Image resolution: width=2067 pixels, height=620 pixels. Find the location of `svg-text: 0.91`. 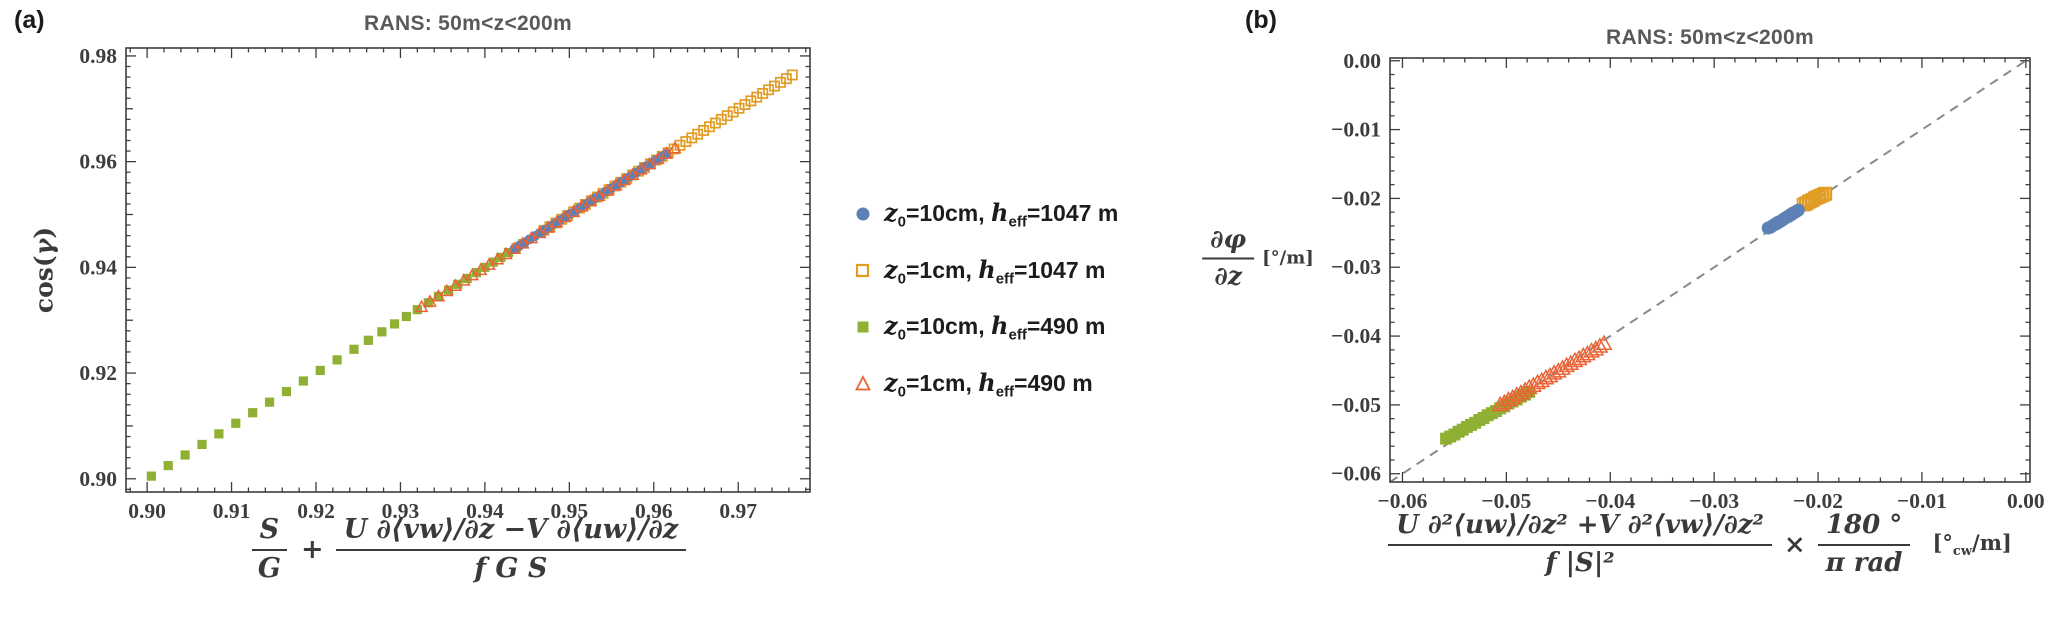

svg-text: 0.91 is located at coordinates (232, 511).